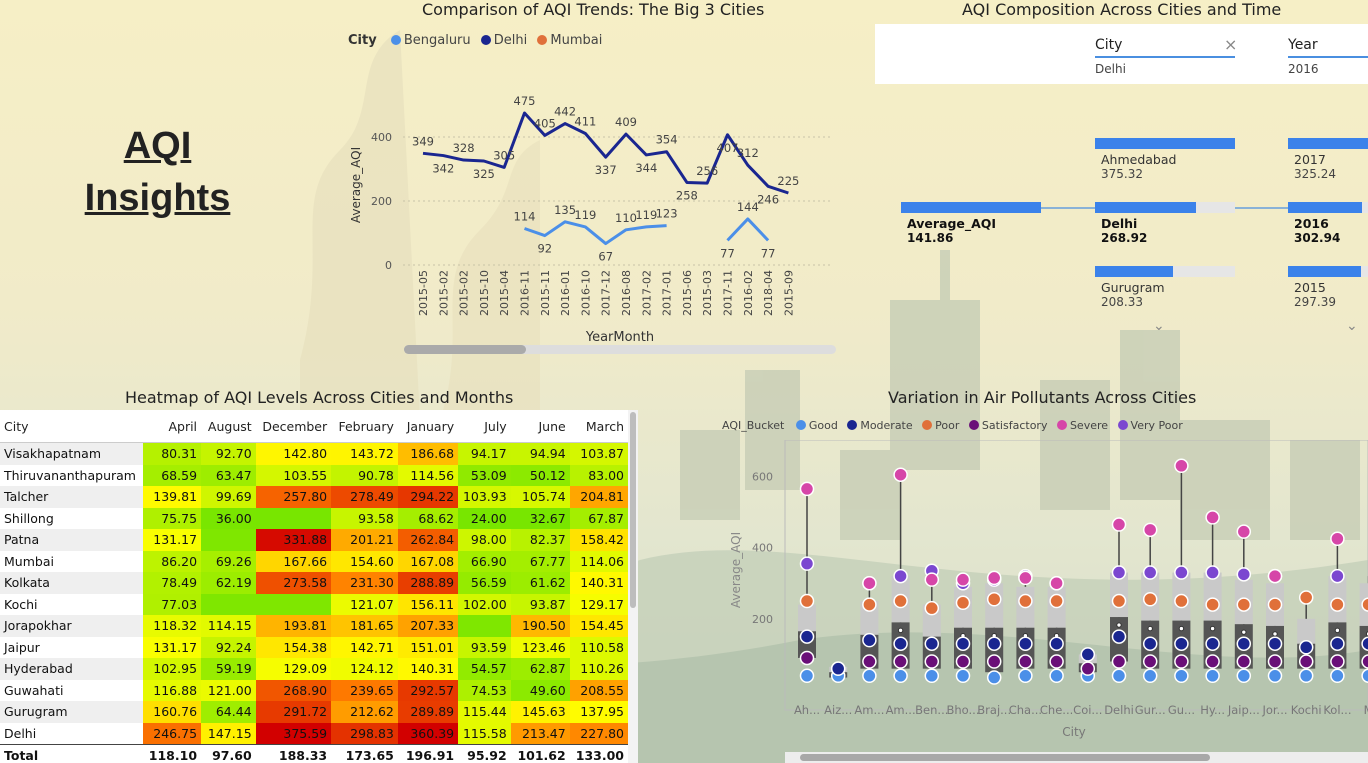 The image size is (1368, 763). What do you see at coordinates (576, 40) in the screenshot?
I see `legend-item-mumbai: Mumbai` at bounding box center [576, 40].